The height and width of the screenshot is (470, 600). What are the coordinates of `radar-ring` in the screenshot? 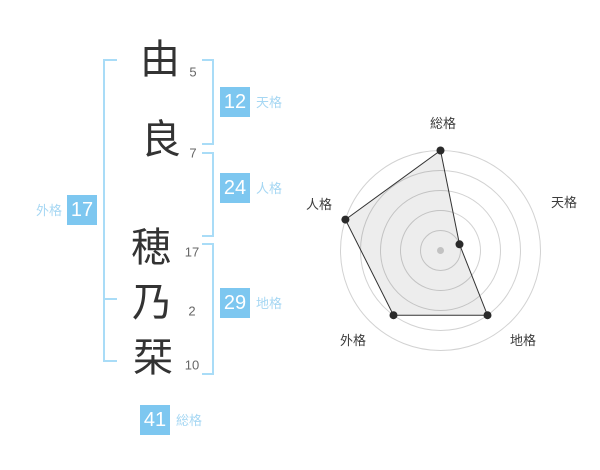 It's located at (440, 250).